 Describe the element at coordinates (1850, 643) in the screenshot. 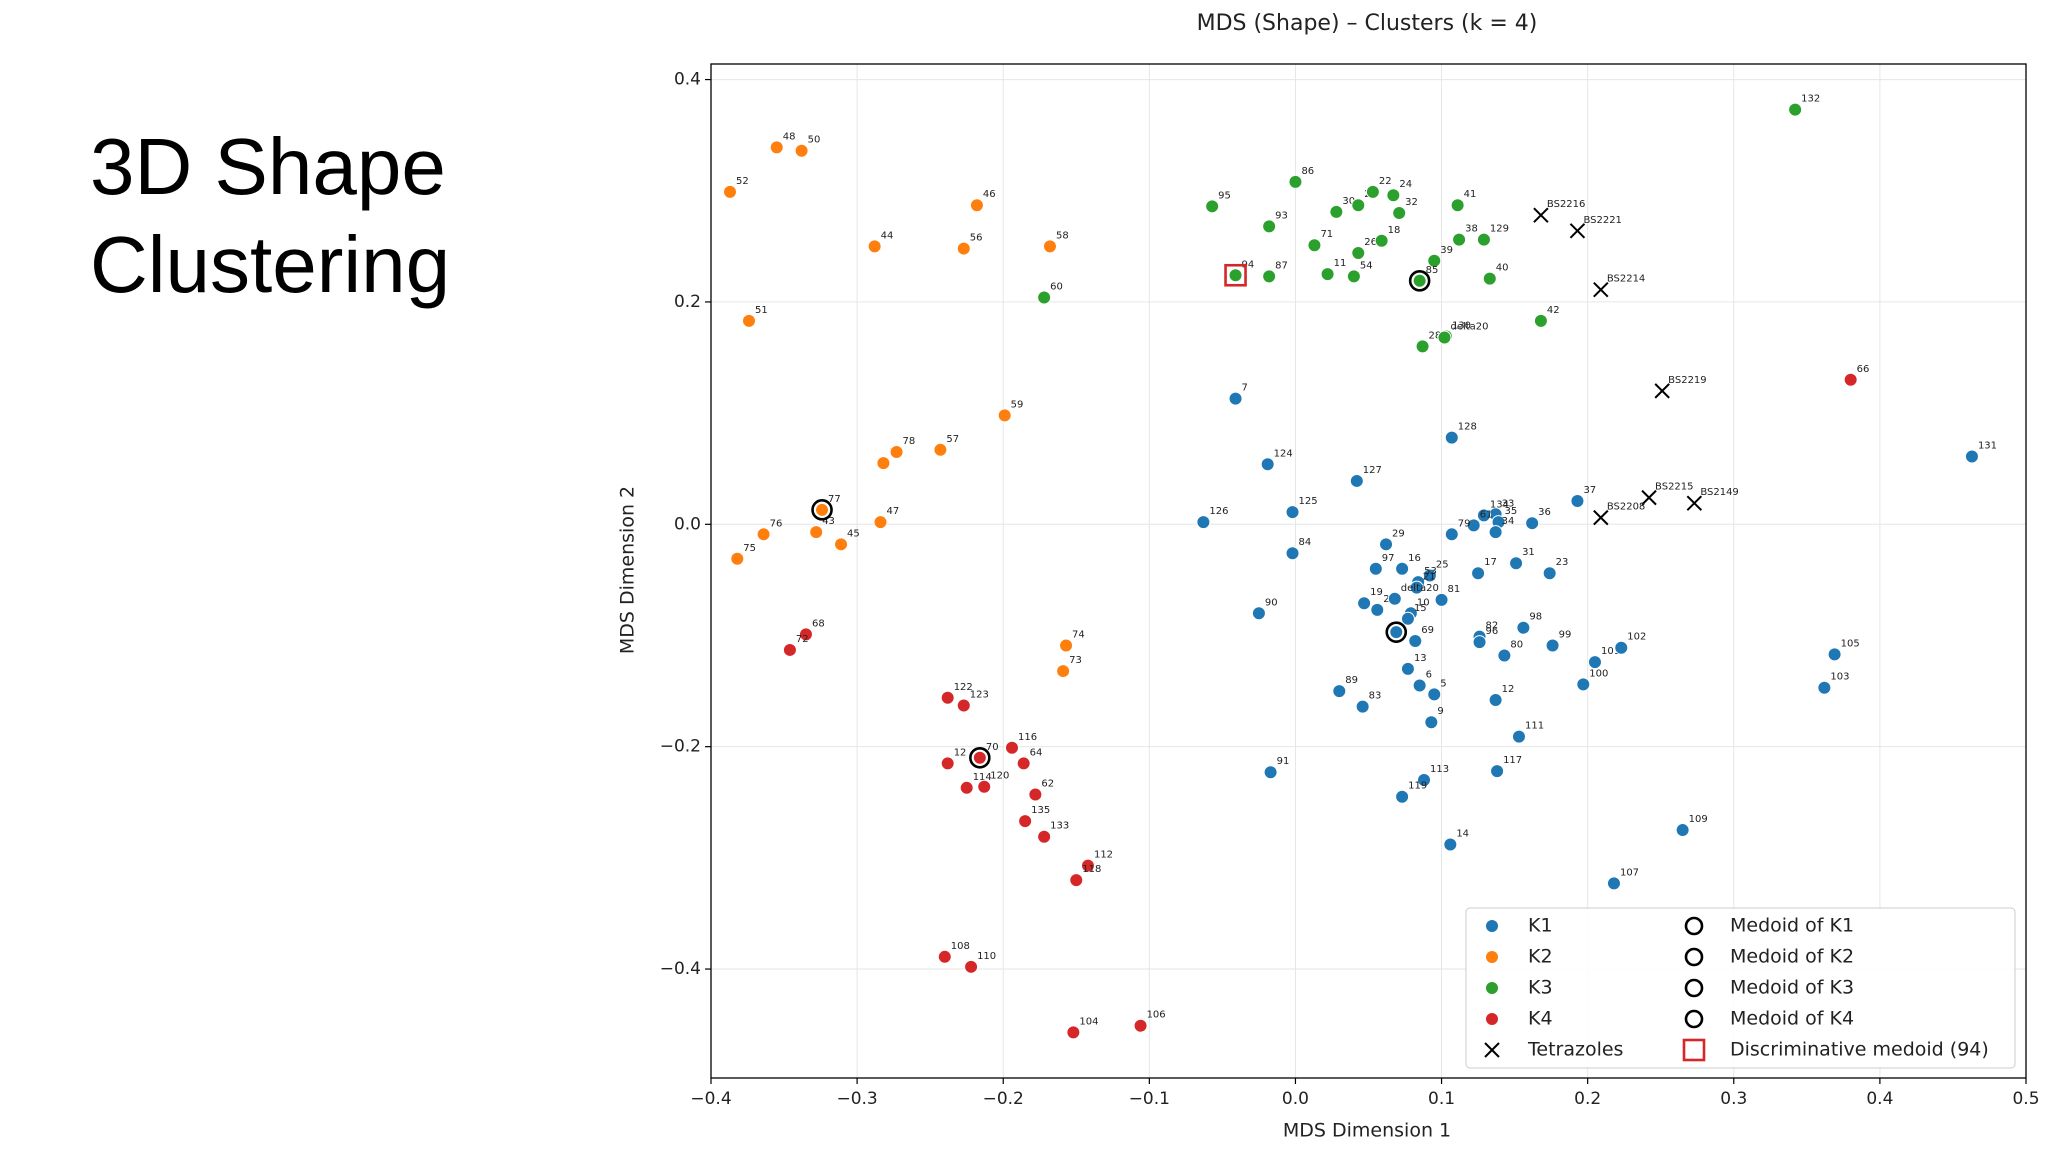

I see `point-label: 105` at that location.